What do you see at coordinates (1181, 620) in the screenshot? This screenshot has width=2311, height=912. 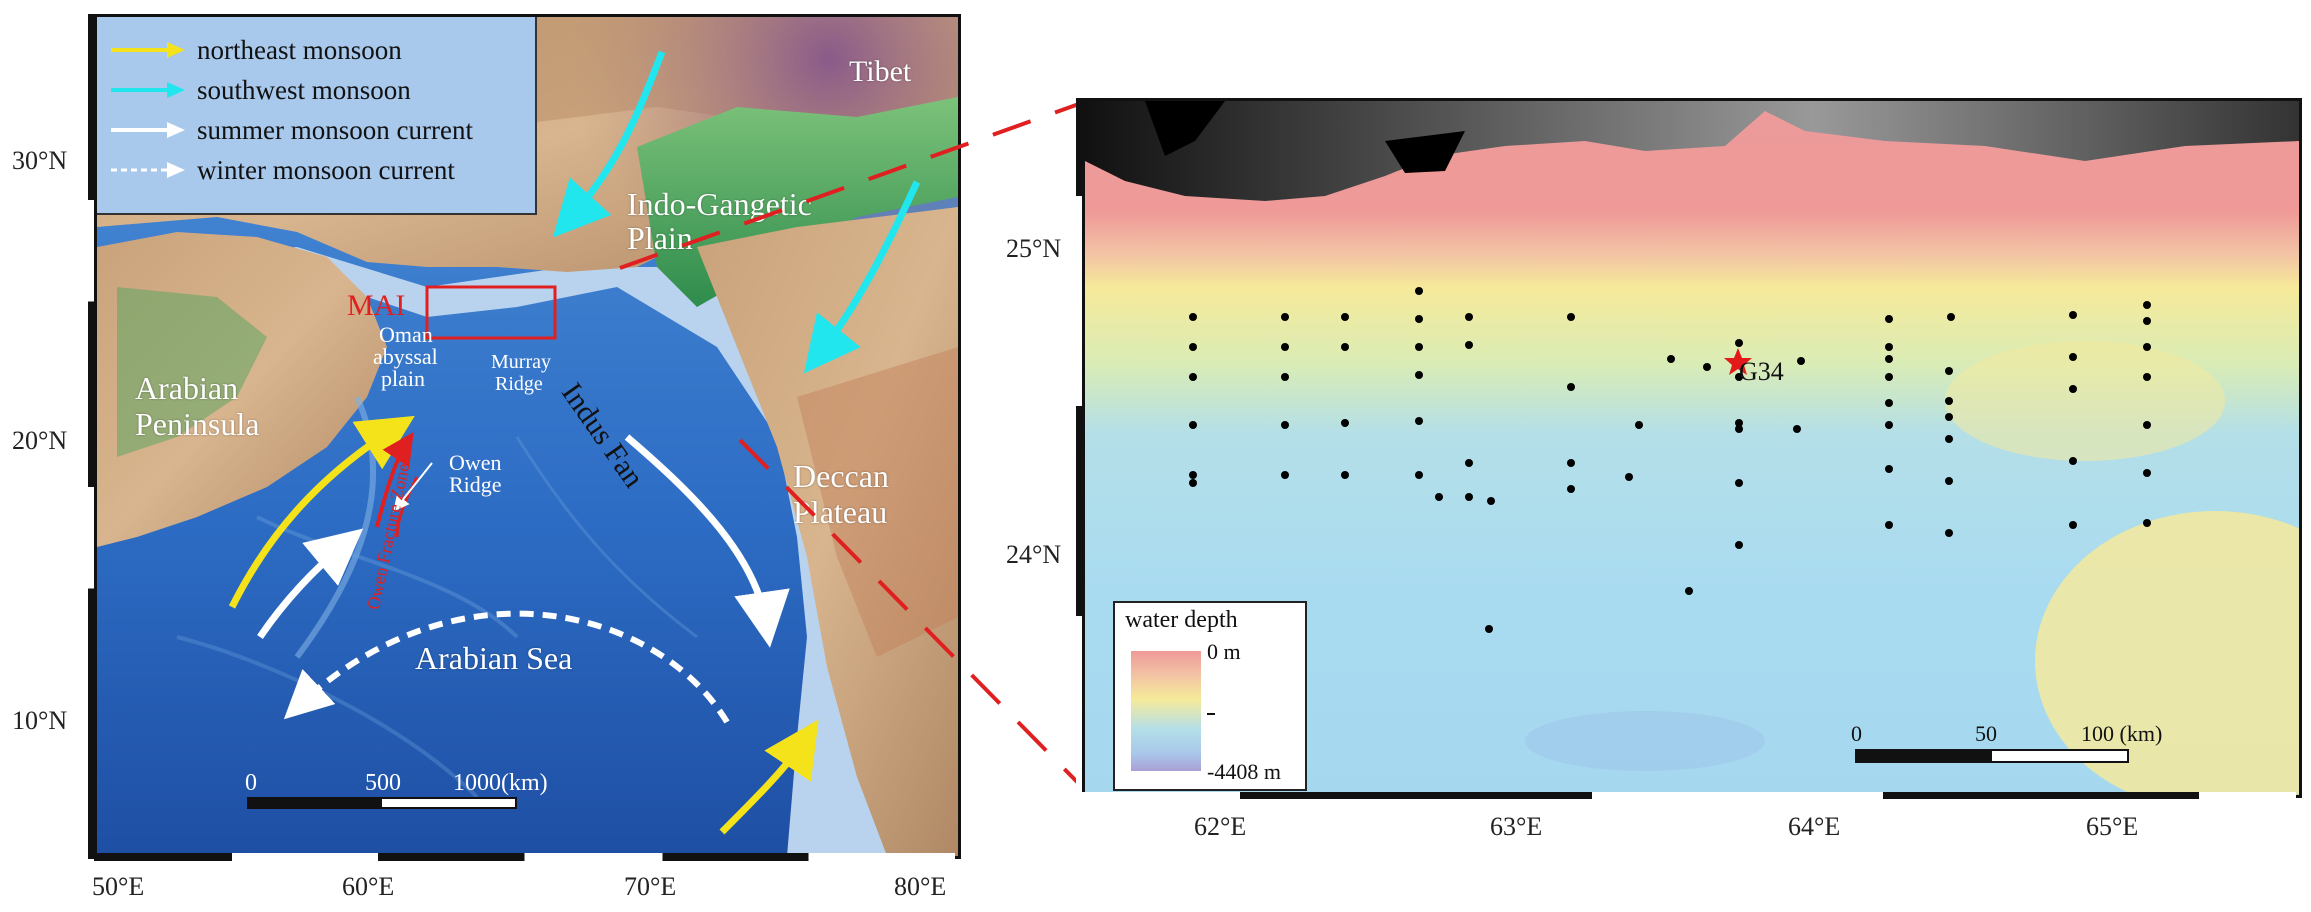 I see `colorbar-title: water depth` at bounding box center [1181, 620].